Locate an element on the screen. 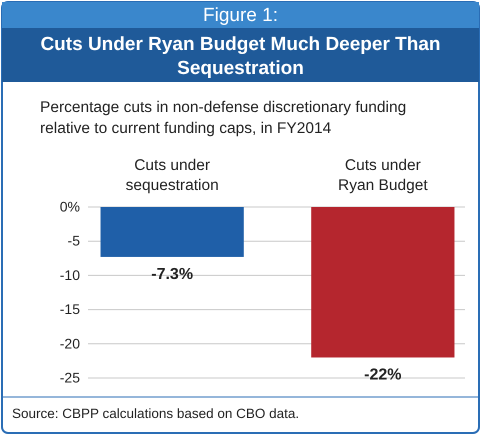 This screenshot has width=481, height=435. y-tick-label: -5 is located at coordinates (74, 240).